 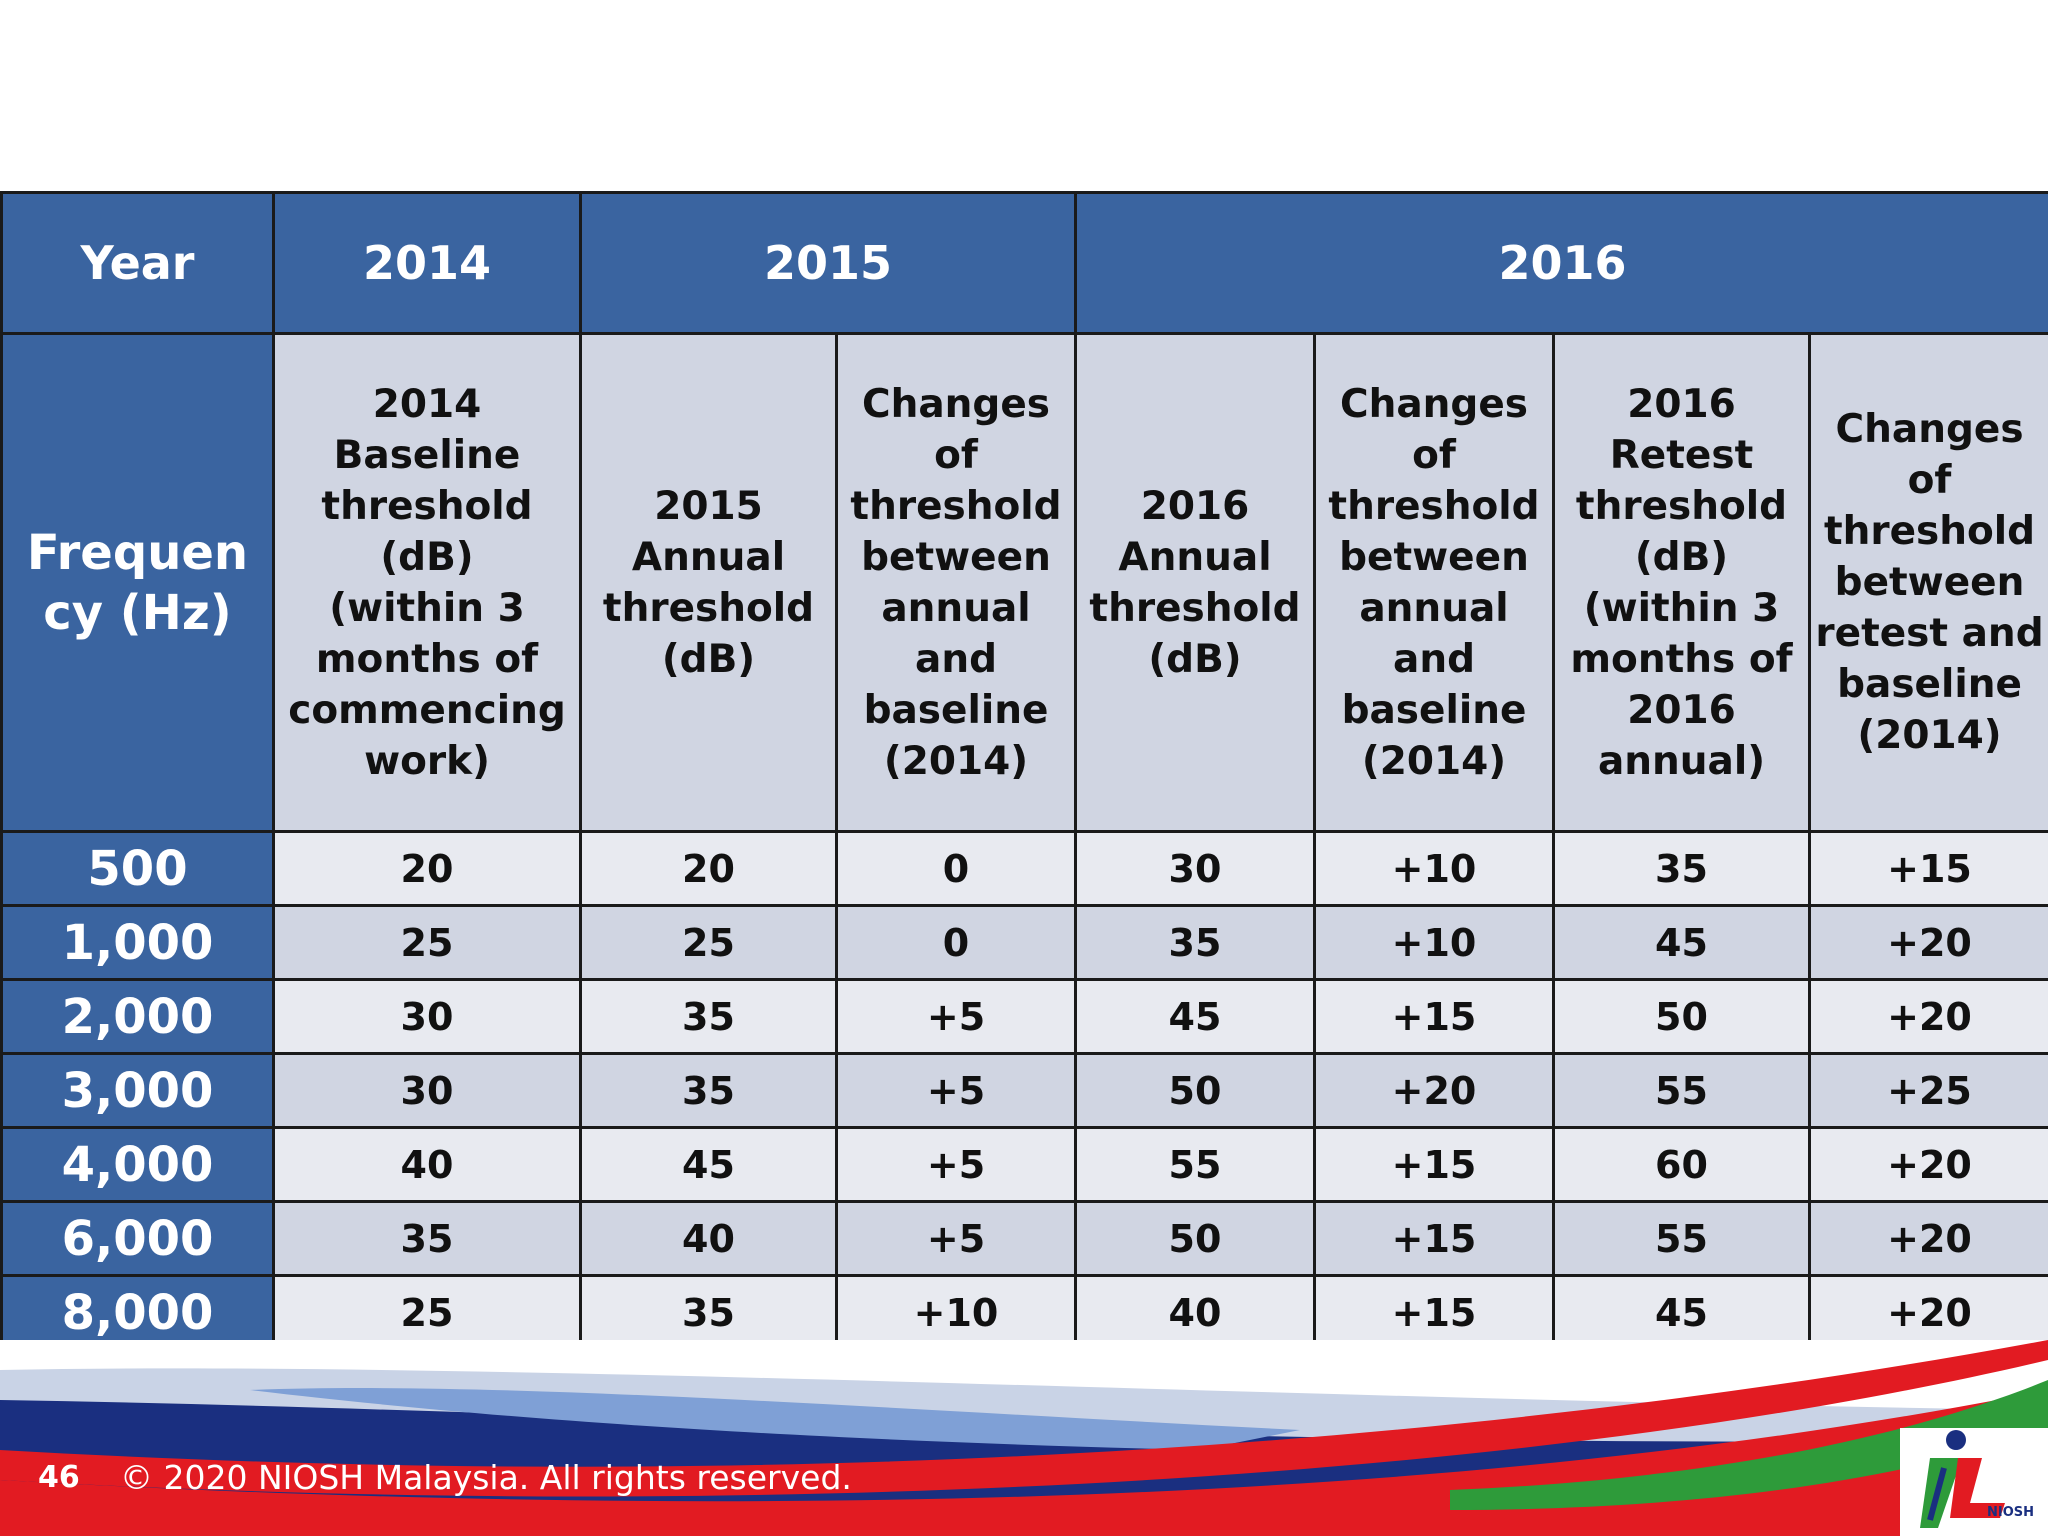 I want to click on year-header-row: Year 2014 2015 2016, so click(x=1024, y=263).